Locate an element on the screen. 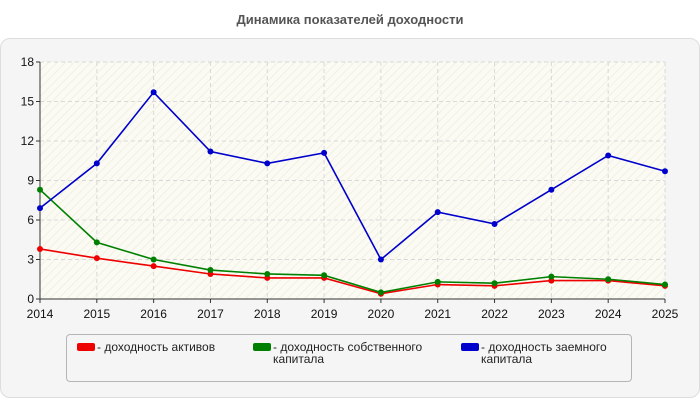 Image resolution: width=700 pixels, height=400 pixels. x-tick-label: 2023 is located at coordinates (551, 314).